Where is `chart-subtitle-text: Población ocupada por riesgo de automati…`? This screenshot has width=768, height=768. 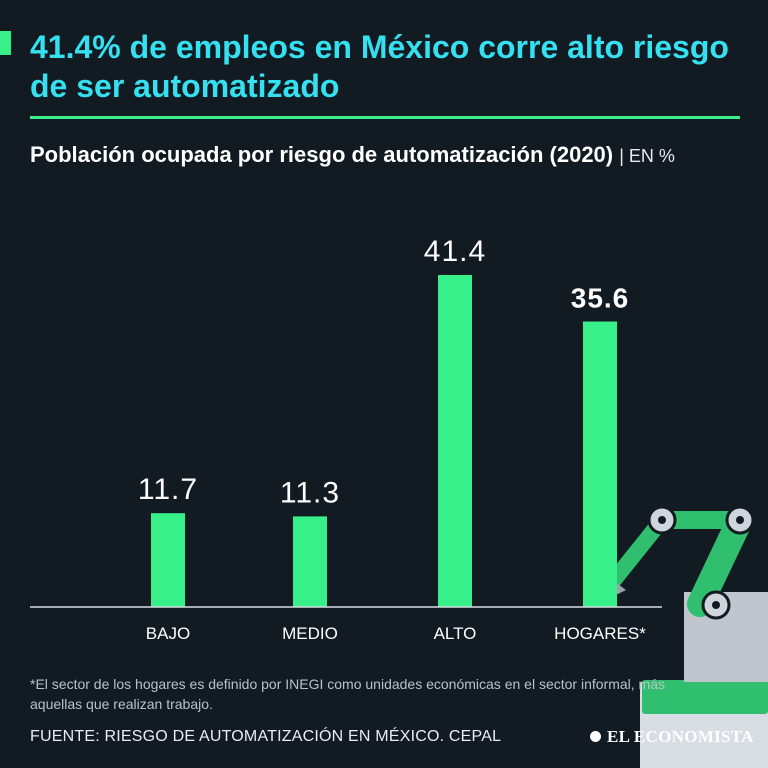
chart-subtitle-text: Población ocupada por riesgo de automati… is located at coordinates (322, 154).